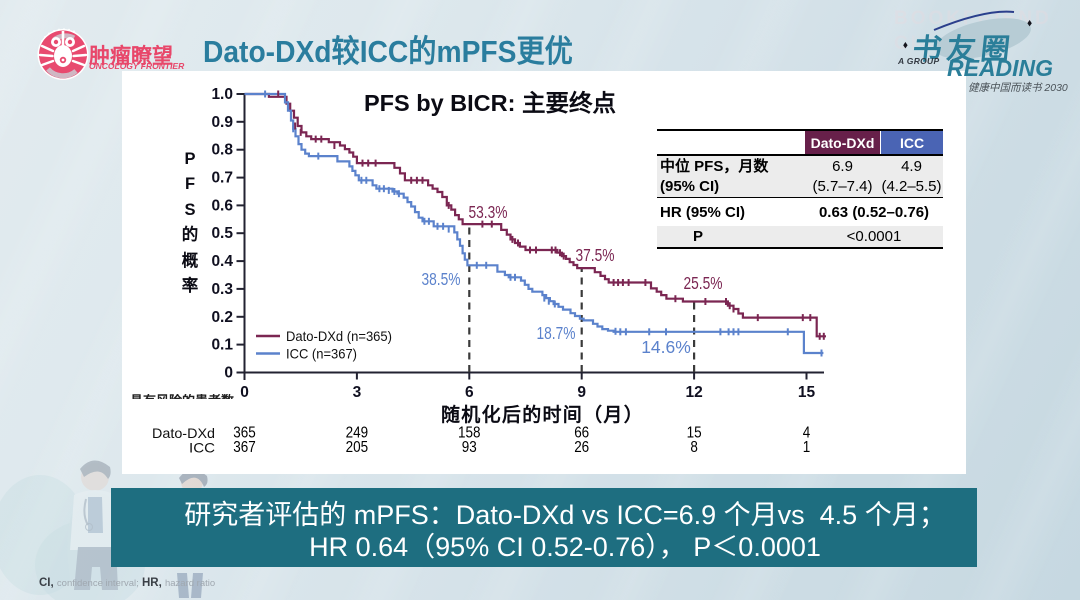  What do you see at coordinates (183, 433) in the screenshot?
I see `svg-text: Dato-DXd` at bounding box center [183, 433].